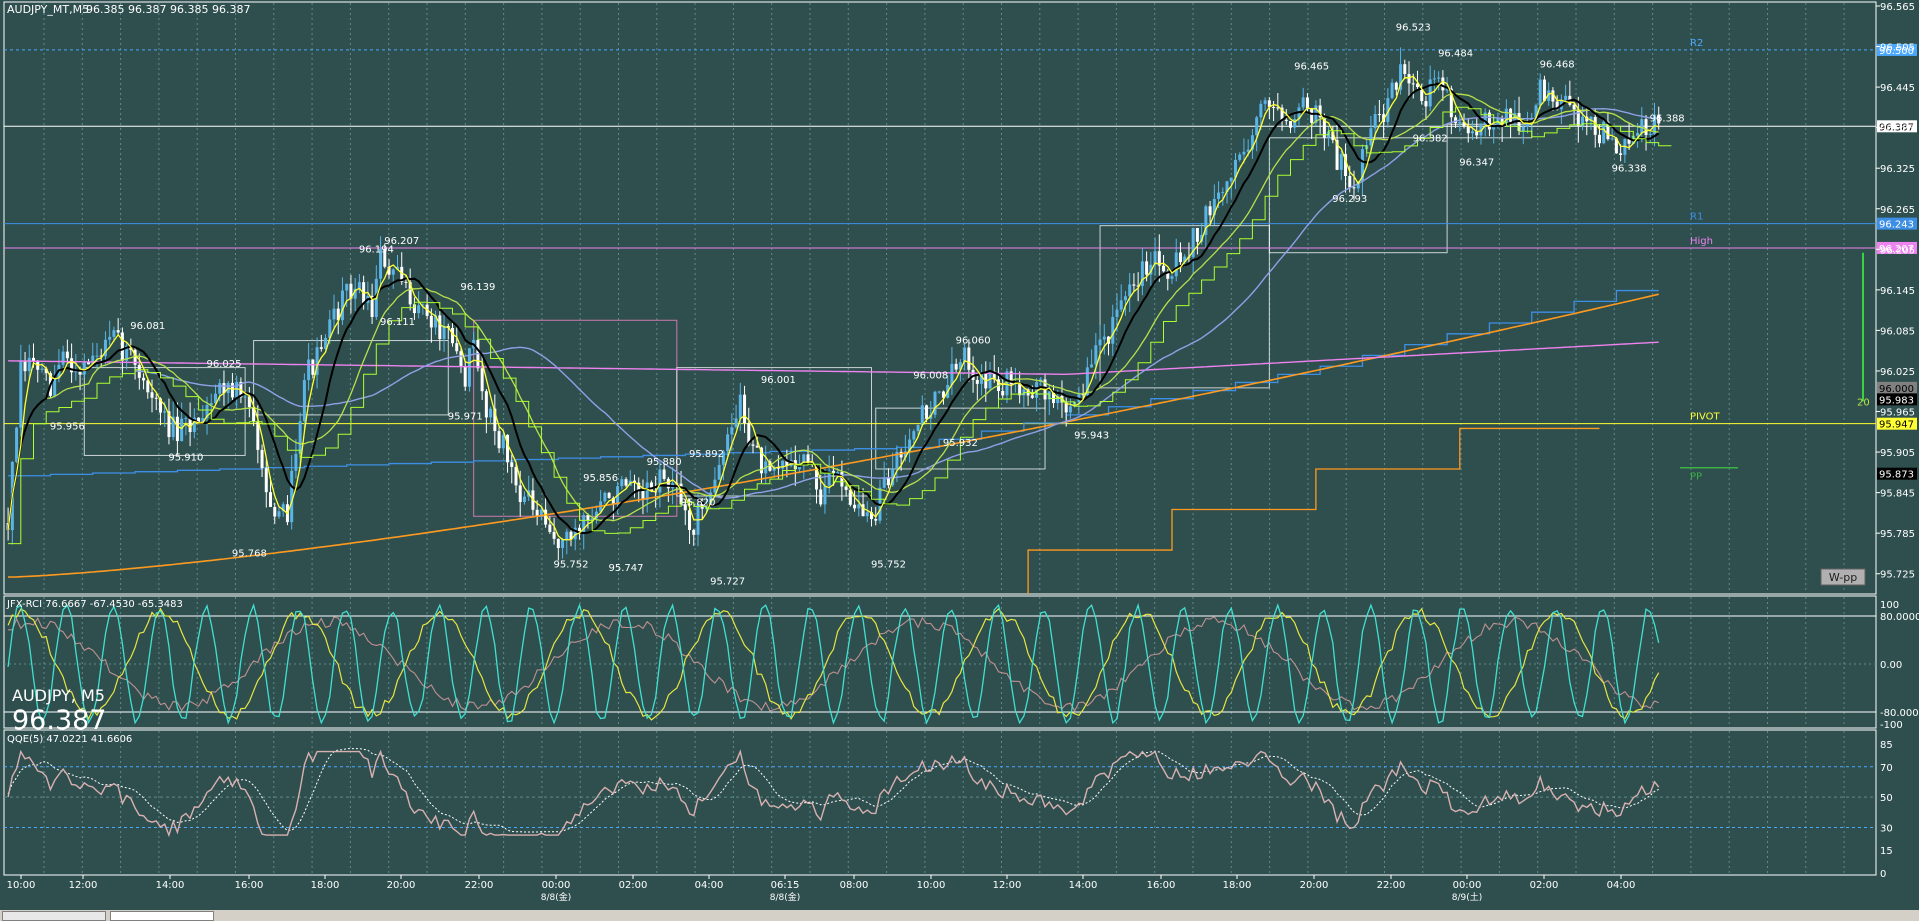 Image resolution: width=1919 pixels, height=921 pixels. What do you see at coordinates (1896, 127) in the screenshot?
I see `level-tag-value: 96.387` at bounding box center [1896, 127].